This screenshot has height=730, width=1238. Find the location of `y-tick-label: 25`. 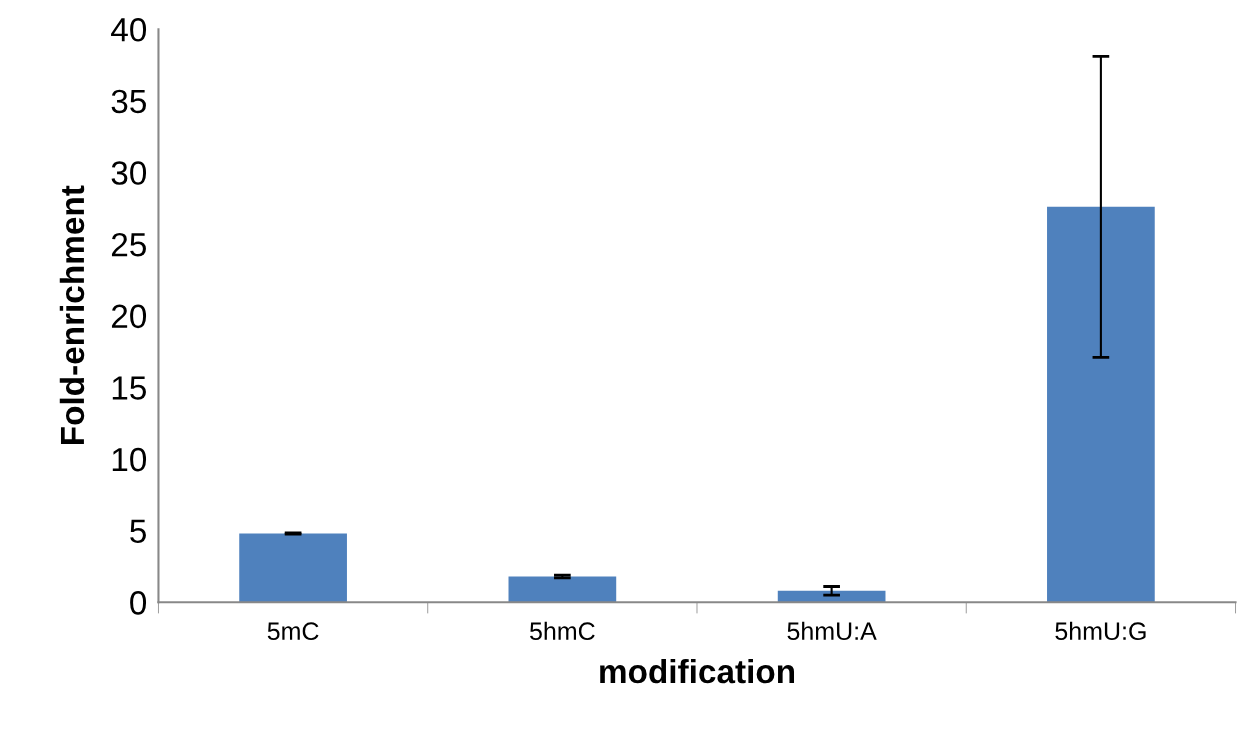

y-tick-label: 25 is located at coordinates (128, 244).